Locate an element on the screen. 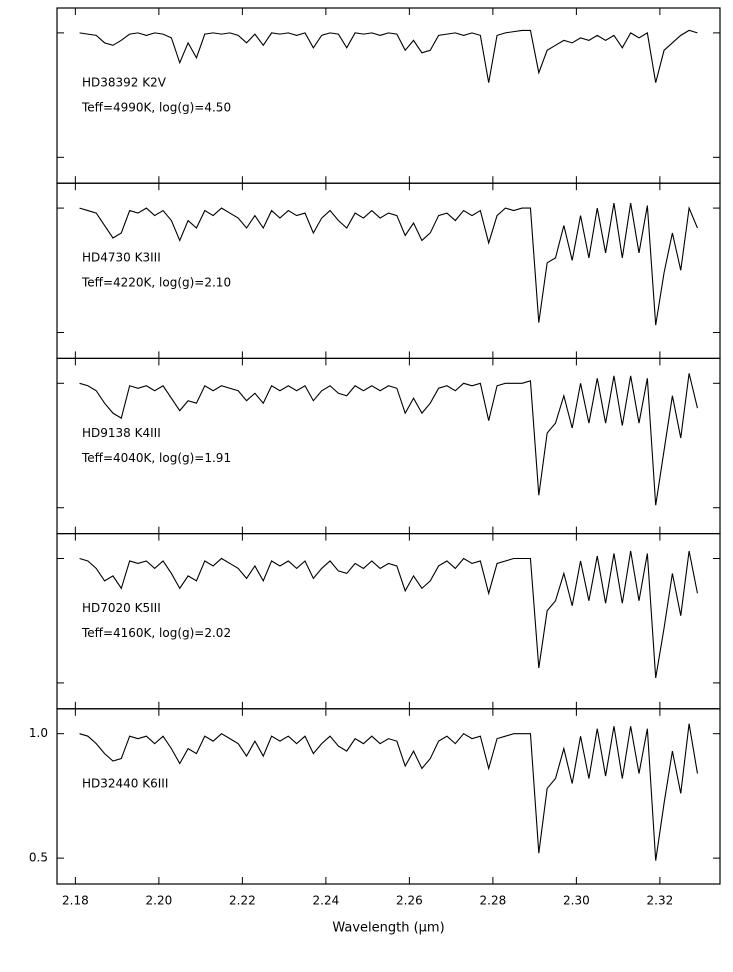  annotation: Teff=4160K, log(g)=2.02 is located at coordinates (156, 633).